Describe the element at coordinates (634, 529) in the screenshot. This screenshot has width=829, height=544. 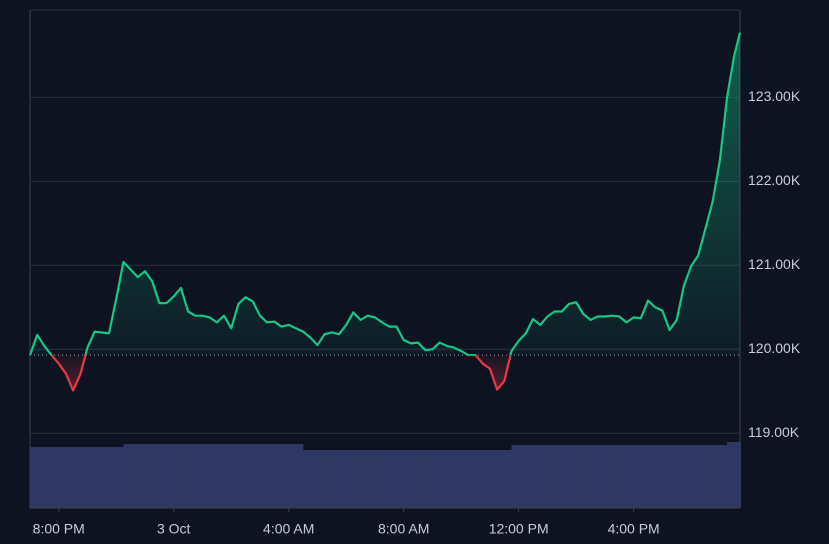
I see `x-tick-label: 4:00 PM` at that location.